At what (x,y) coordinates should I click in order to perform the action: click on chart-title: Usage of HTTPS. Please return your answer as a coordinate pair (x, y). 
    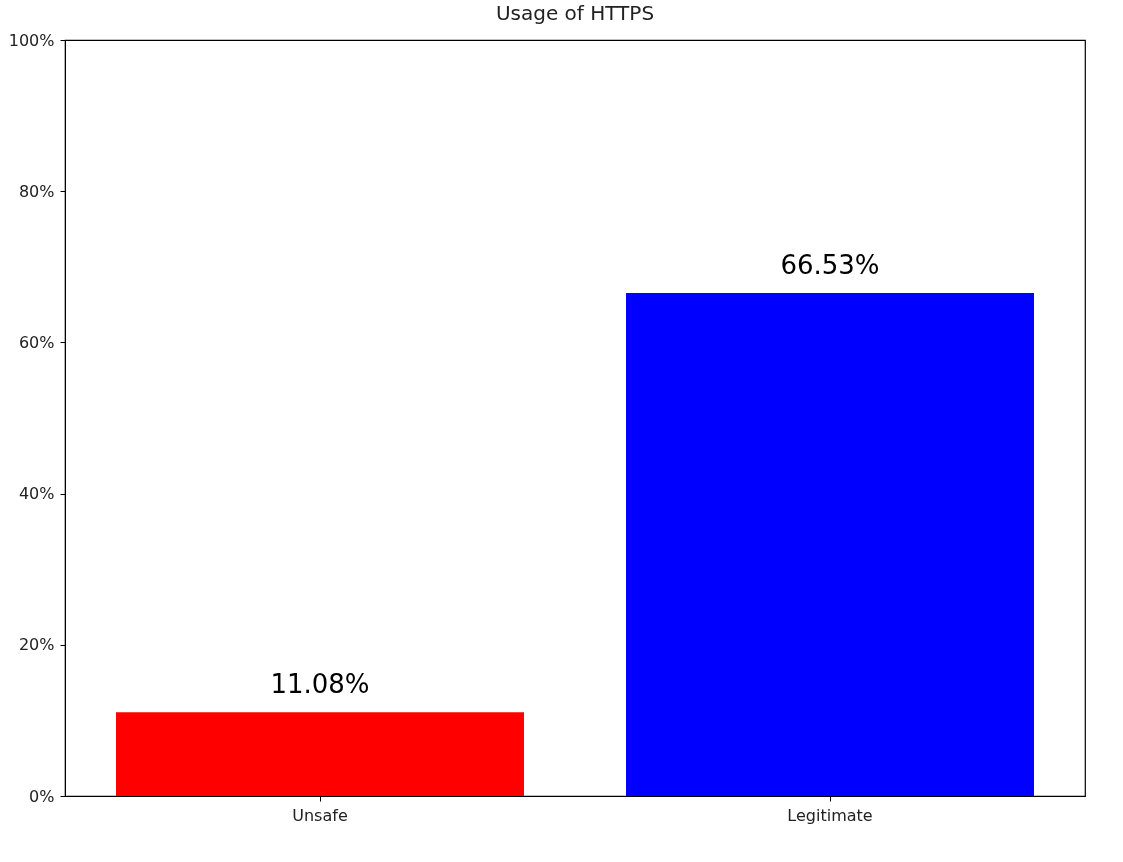
    Looking at the image, I should click on (575, 13).